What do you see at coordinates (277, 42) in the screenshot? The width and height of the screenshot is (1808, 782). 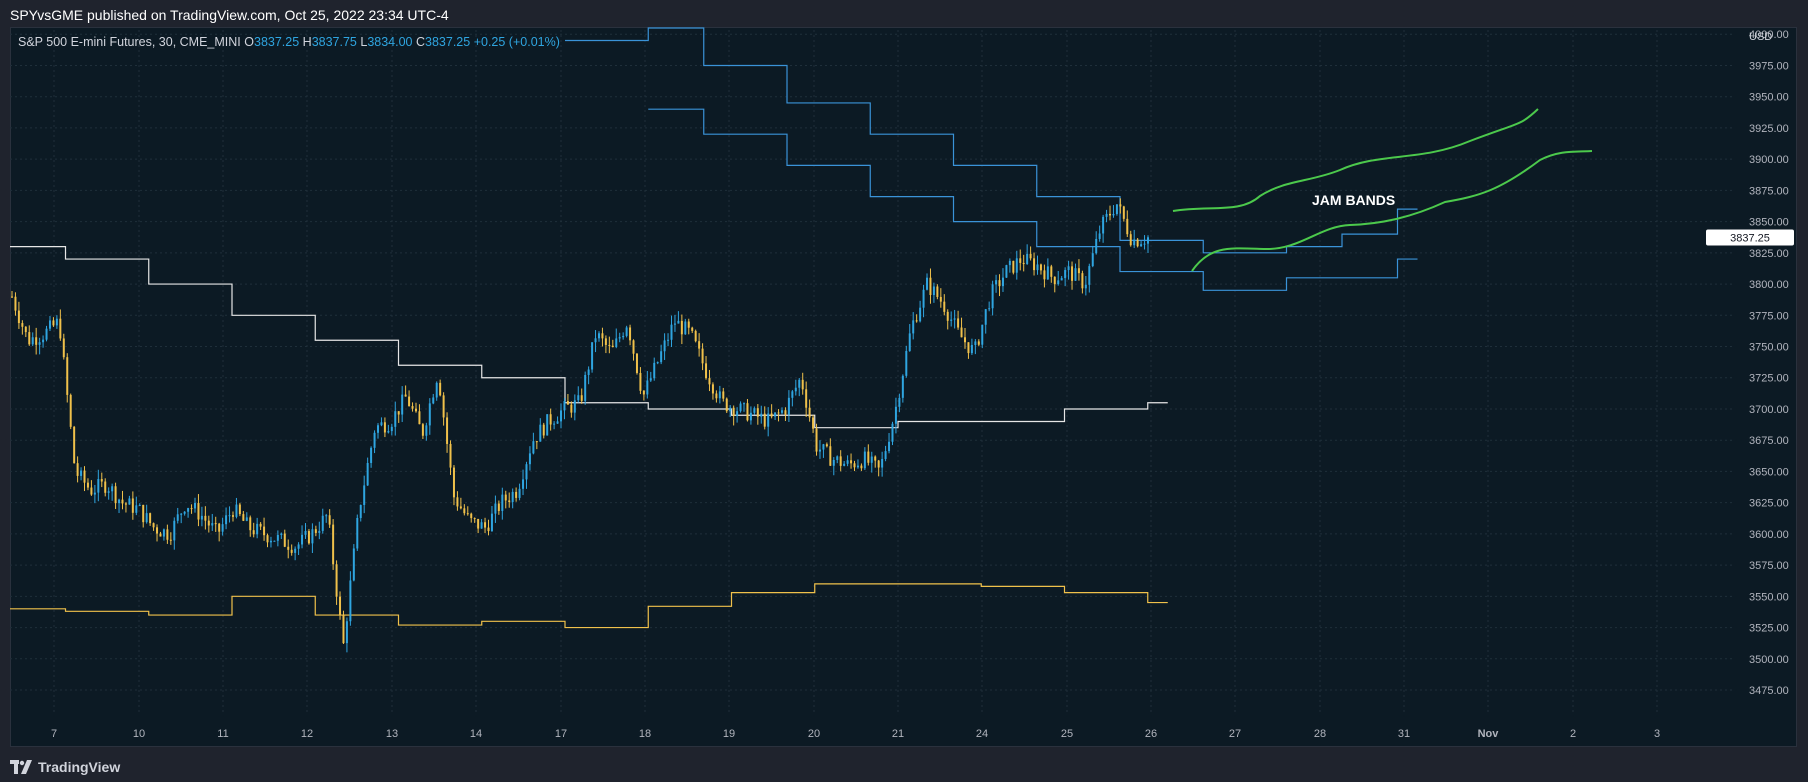 I see `open-value: 3837.25` at bounding box center [277, 42].